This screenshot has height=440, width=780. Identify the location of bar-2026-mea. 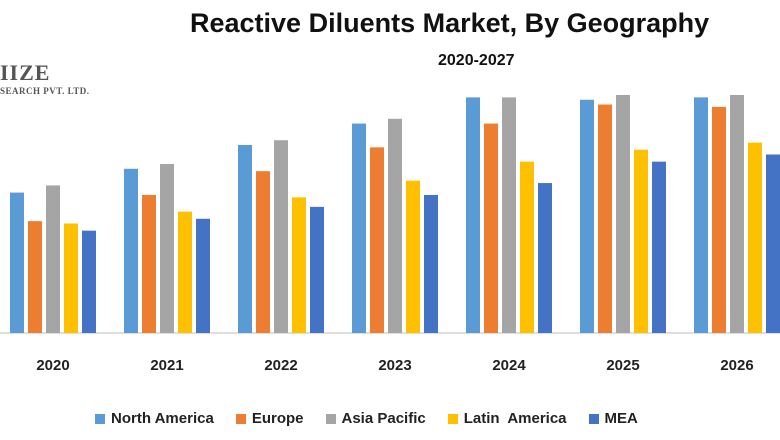
(773, 243).